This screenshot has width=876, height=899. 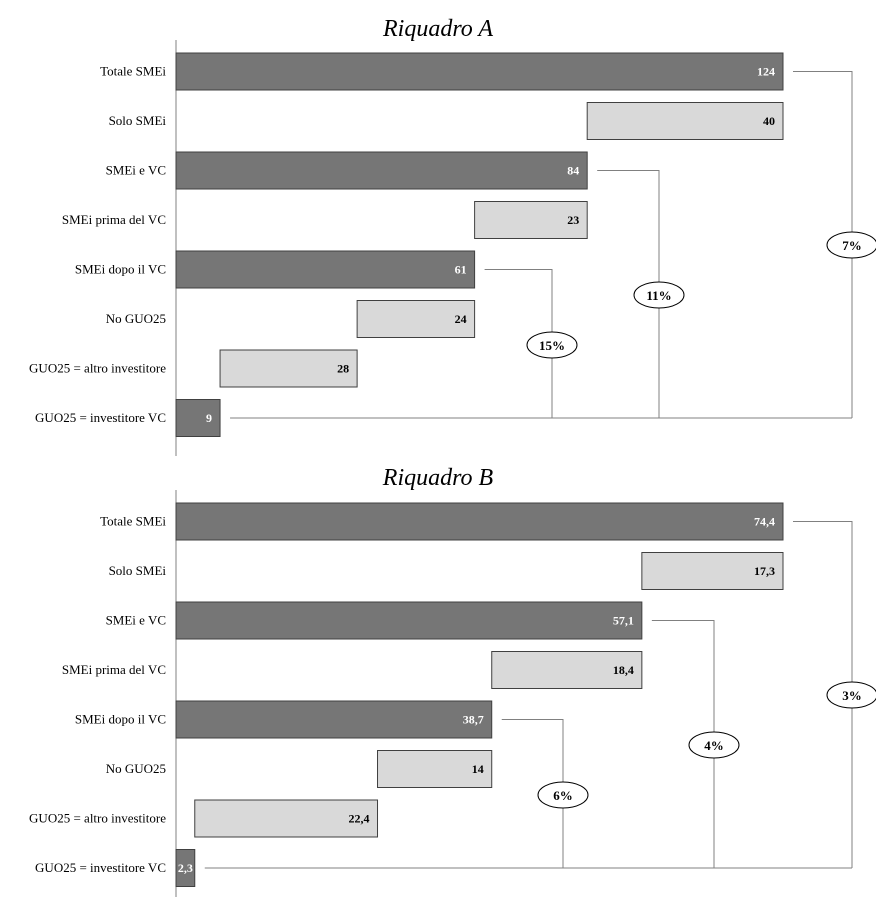 What do you see at coordinates (573, 171) in the screenshot?
I see `value-label: 84` at bounding box center [573, 171].